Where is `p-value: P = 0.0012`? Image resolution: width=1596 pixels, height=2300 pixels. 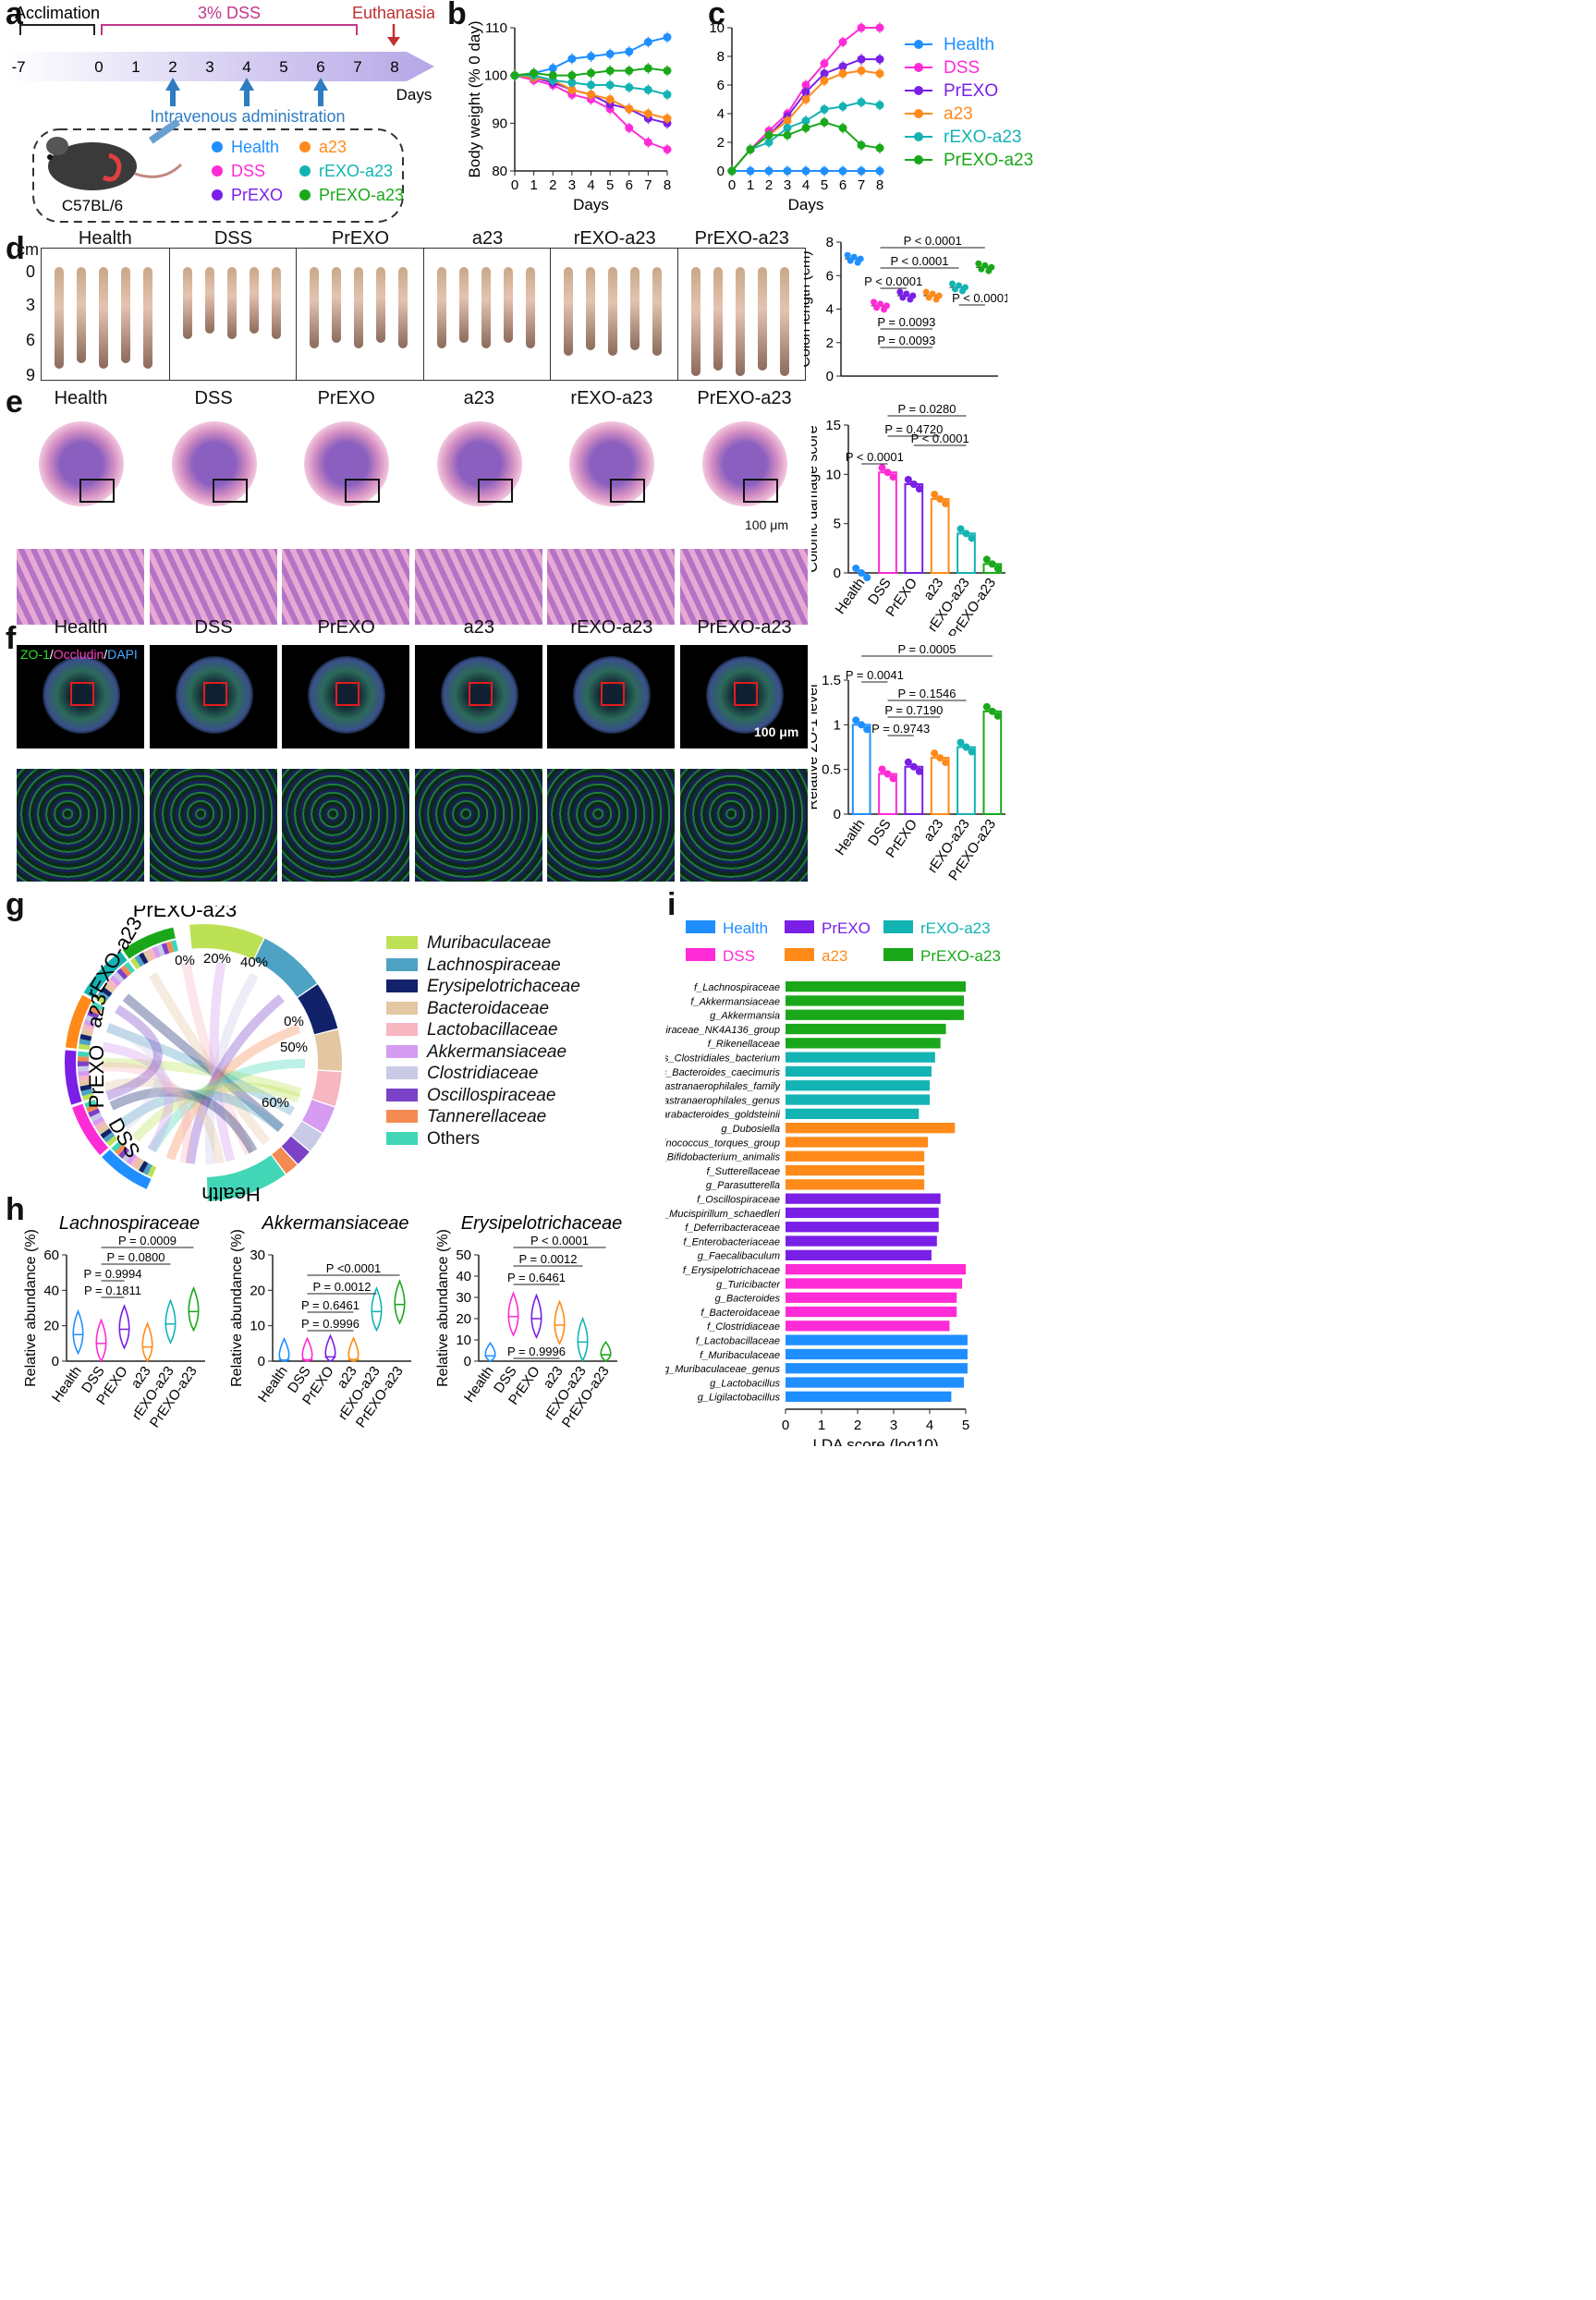 p-value: P = 0.0012 is located at coordinates (547, 1259).